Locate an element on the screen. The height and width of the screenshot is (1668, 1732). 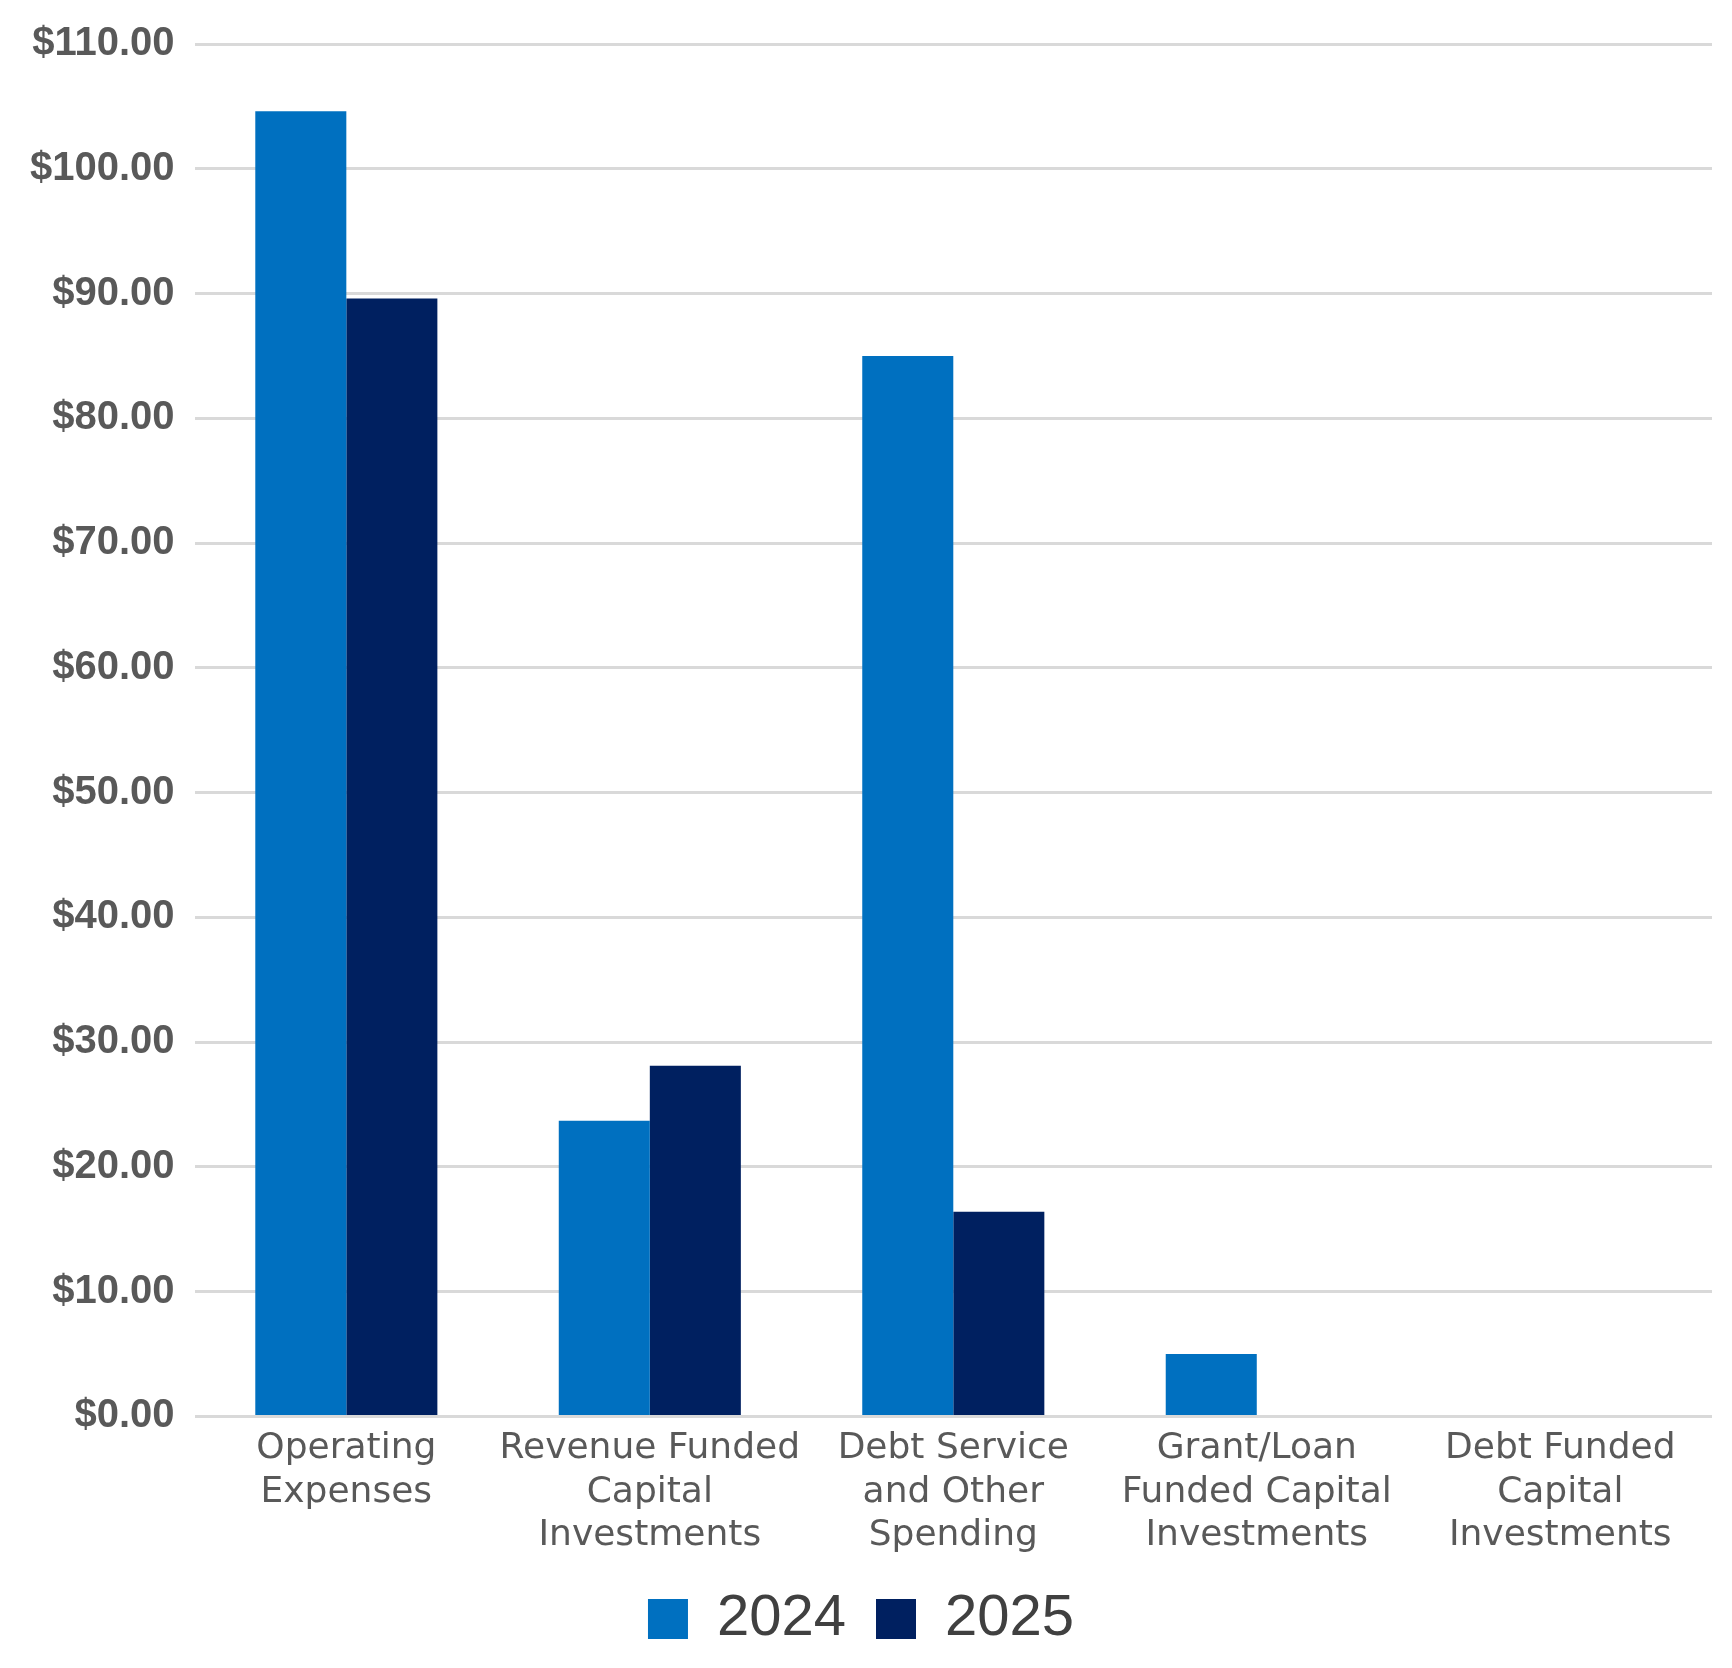
x-tick-label: Revenue Funded Capital Investments is located at coordinates (650, 1489).